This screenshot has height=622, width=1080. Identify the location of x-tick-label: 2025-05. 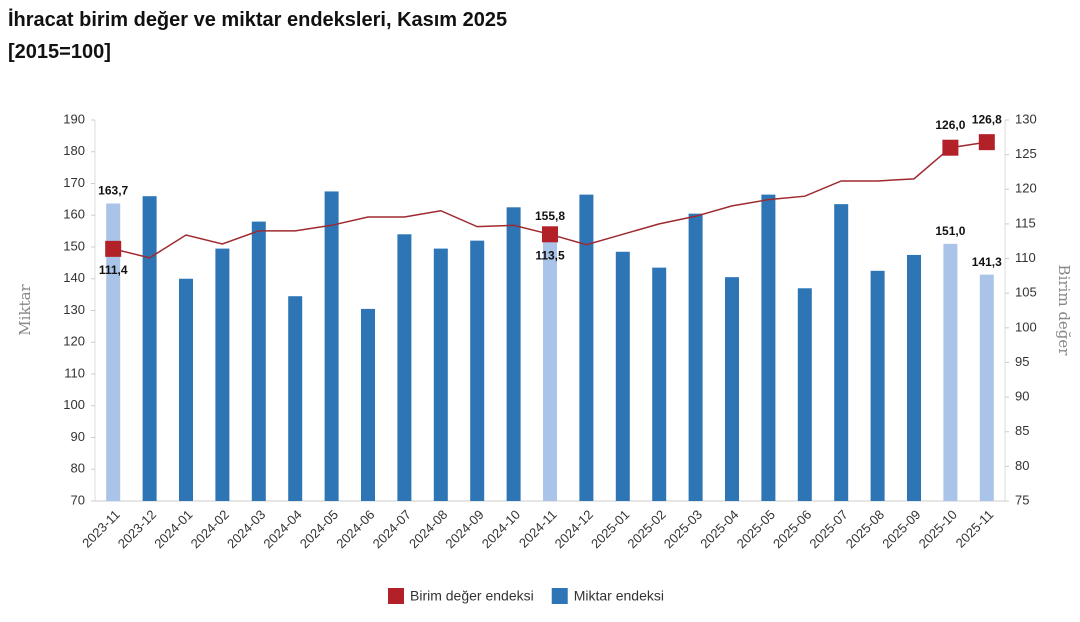
(756, 529).